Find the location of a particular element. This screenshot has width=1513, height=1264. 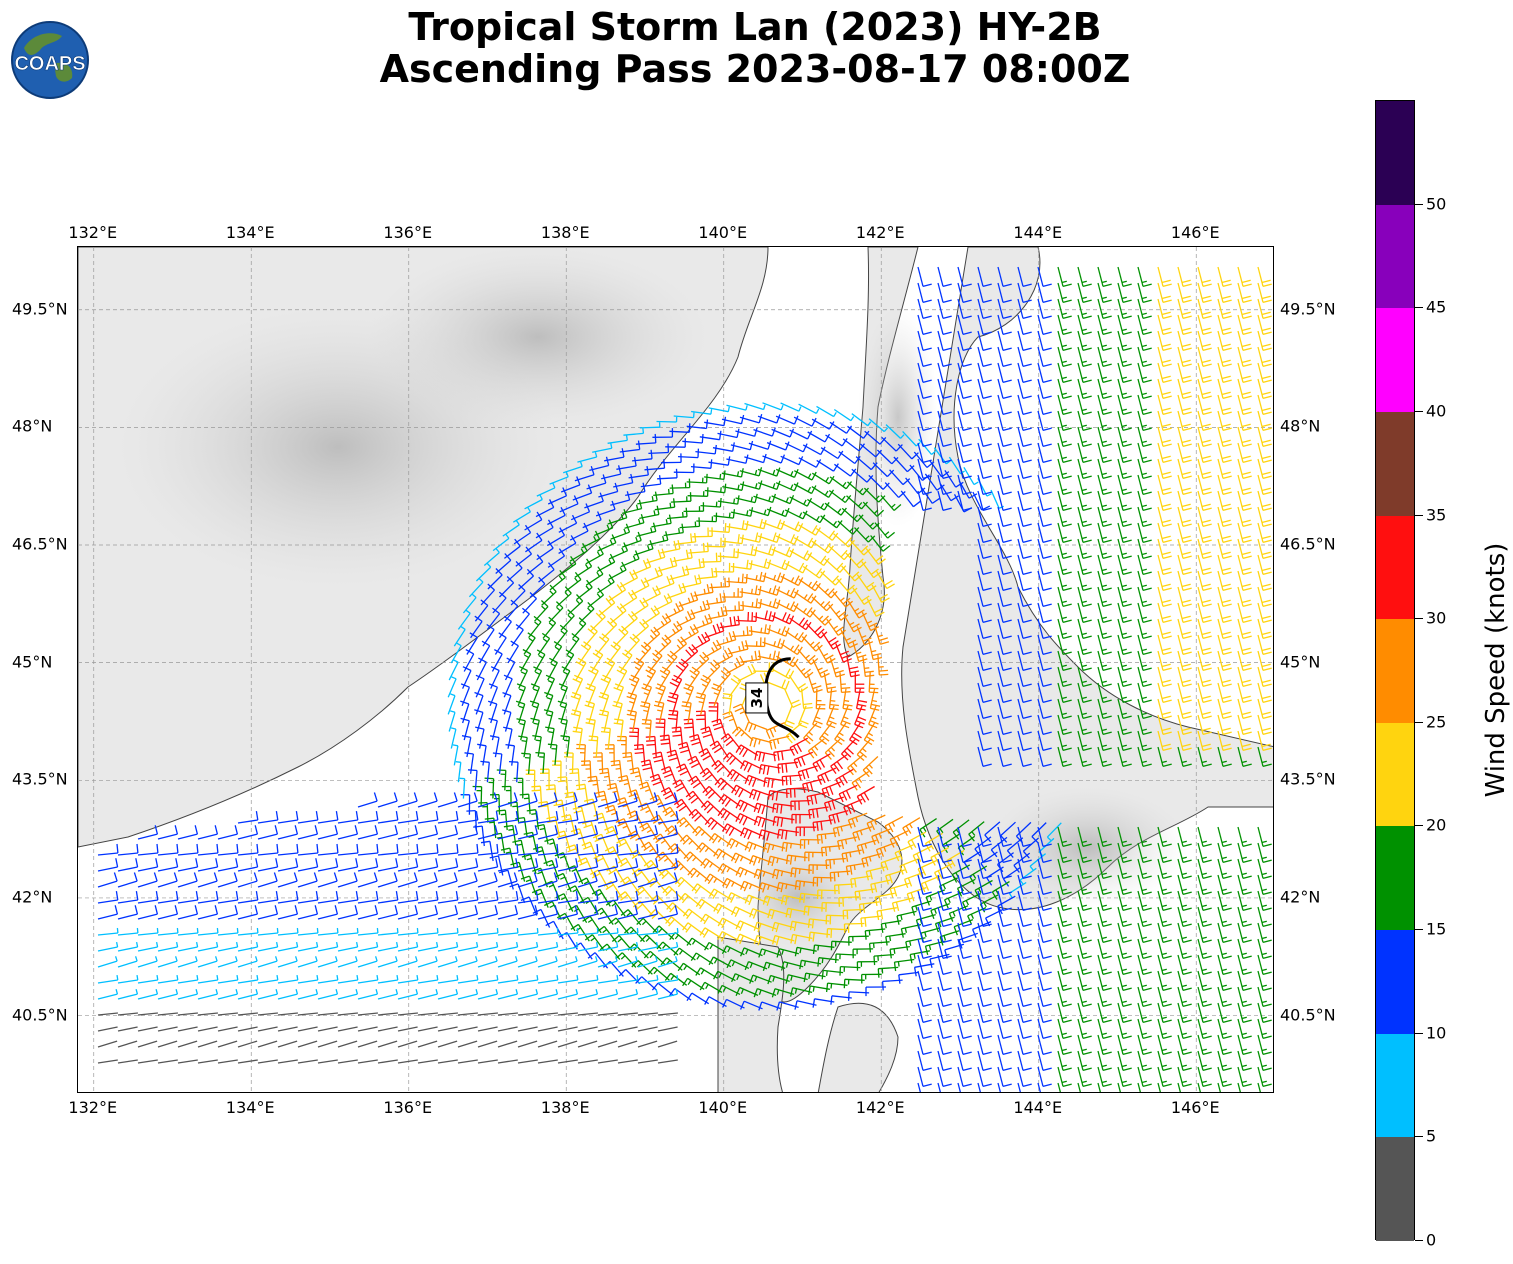

colorbar-tick-label: 30 is located at coordinates (1436, 618).